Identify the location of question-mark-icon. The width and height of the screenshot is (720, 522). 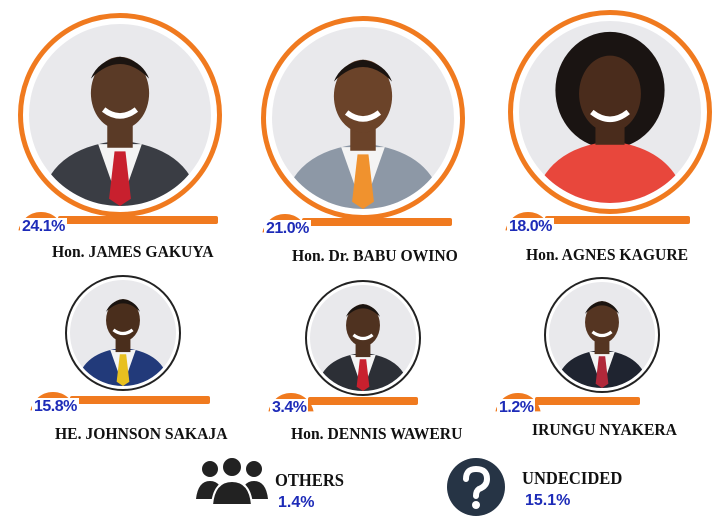
(476, 487).